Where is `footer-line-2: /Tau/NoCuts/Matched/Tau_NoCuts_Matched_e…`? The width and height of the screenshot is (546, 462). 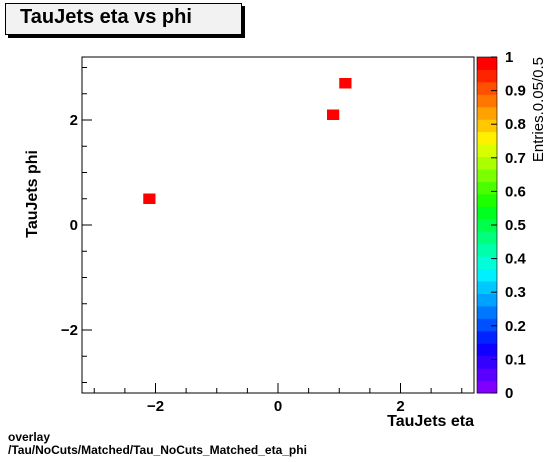 footer-line-2: /Tau/NoCuts/Matched/Tau_NoCuts_Matched_e… is located at coordinates (157, 450).